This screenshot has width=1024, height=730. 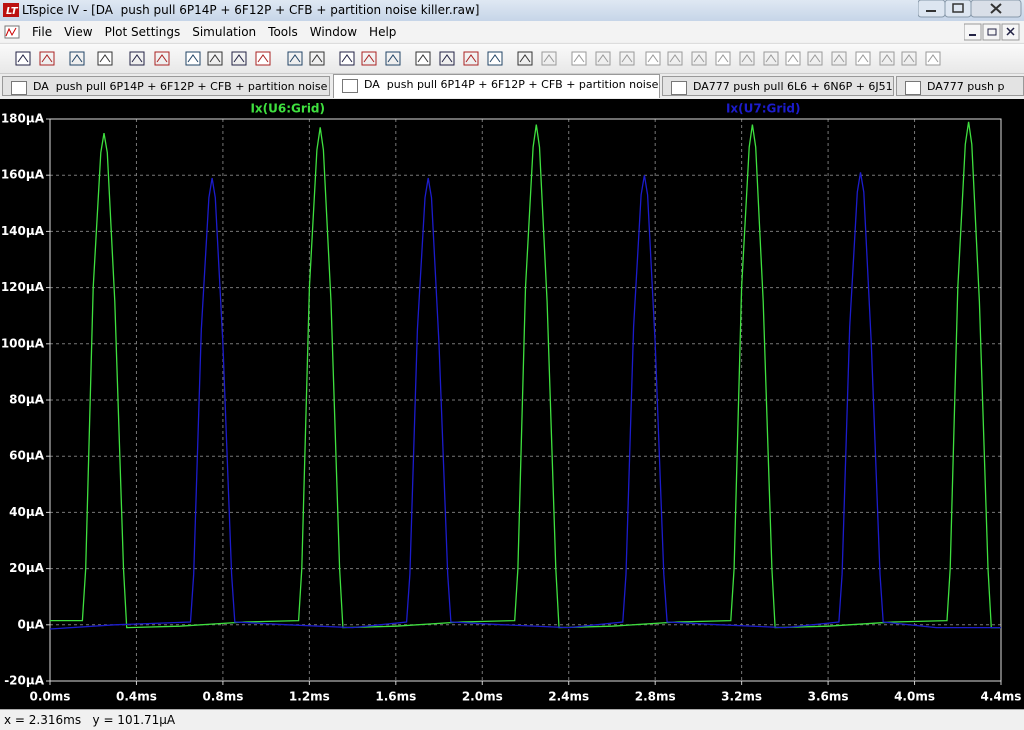 What do you see at coordinates (973, 31) in the screenshot?
I see `mdi-minimize` at bounding box center [973, 31].